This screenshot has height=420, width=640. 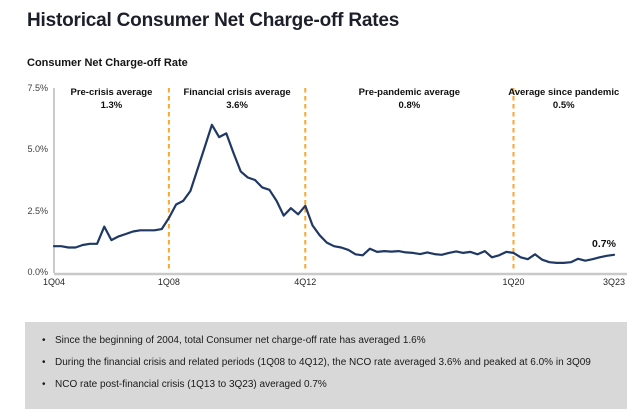 What do you see at coordinates (604, 243) in the screenshot?
I see `end-value-label: 0.7%` at bounding box center [604, 243].